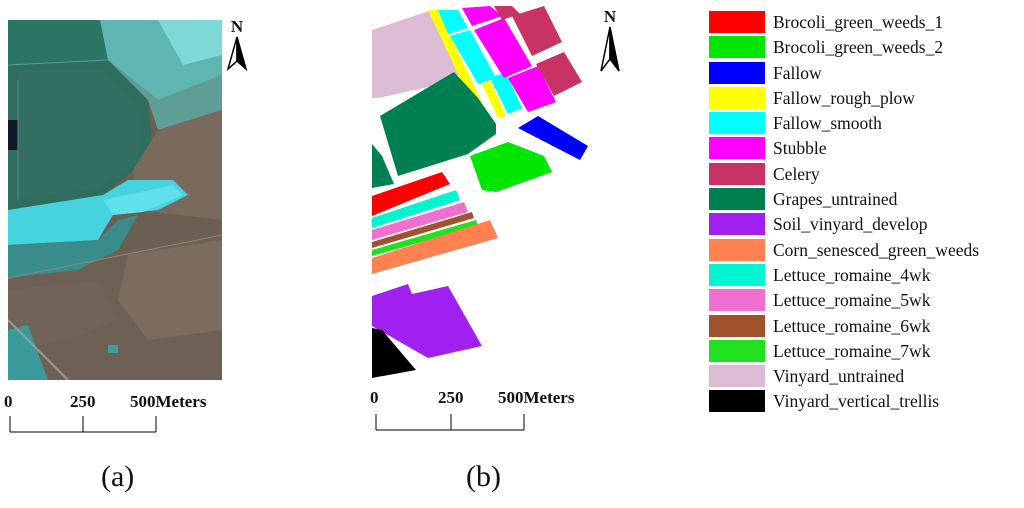 The image size is (1024, 508). Describe the element at coordinates (496, 399) in the screenshot. I see `scale-labels-b: 0 250 500Meters` at that location.